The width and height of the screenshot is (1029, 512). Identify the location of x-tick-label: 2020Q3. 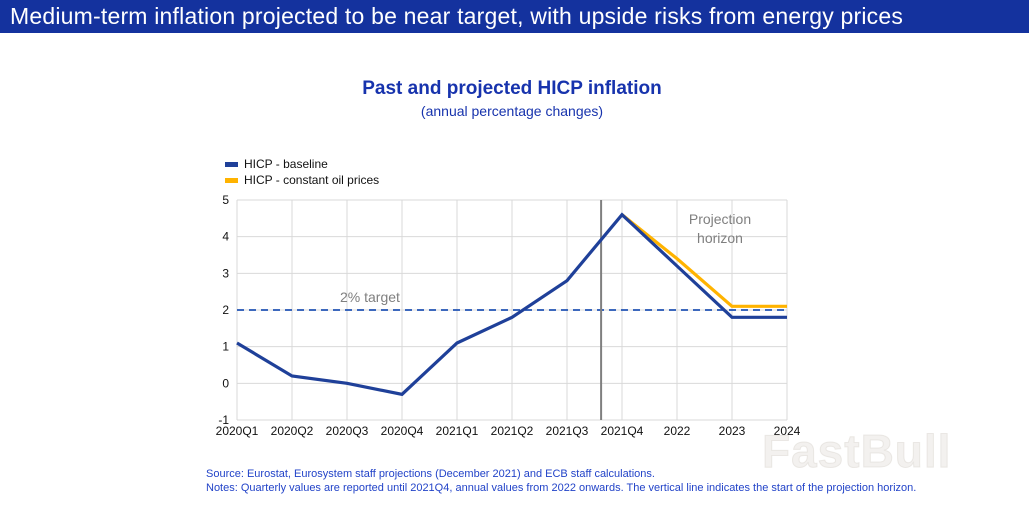
(347, 431).